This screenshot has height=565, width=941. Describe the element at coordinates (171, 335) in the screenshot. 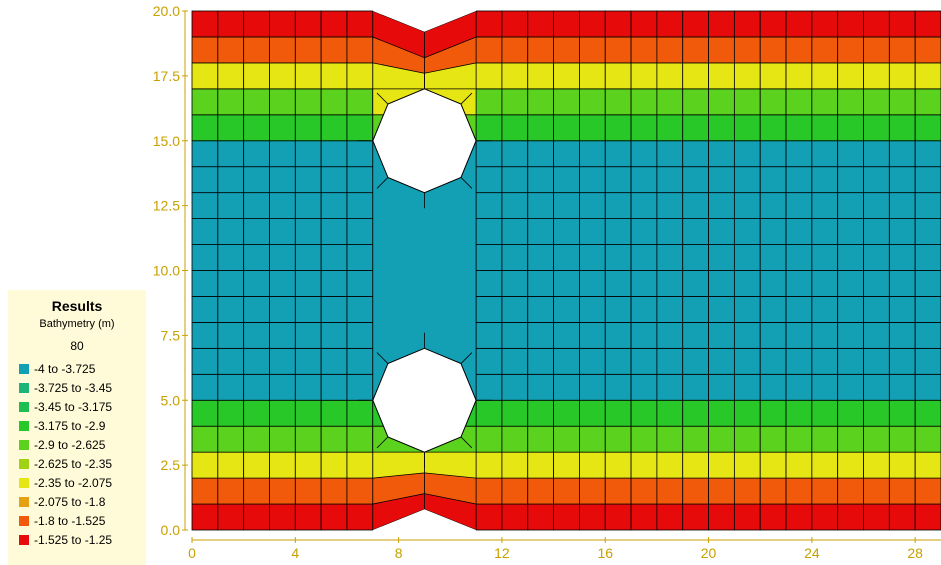

I see `y-tick-label: 7.5` at that location.